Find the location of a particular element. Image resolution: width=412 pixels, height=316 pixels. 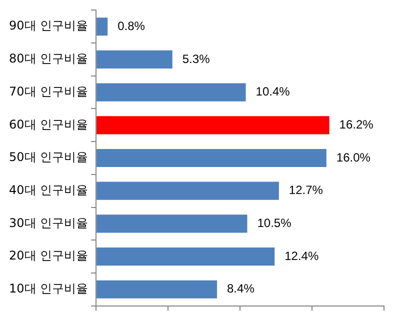

data-label: 16.0% is located at coordinates (353, 157).